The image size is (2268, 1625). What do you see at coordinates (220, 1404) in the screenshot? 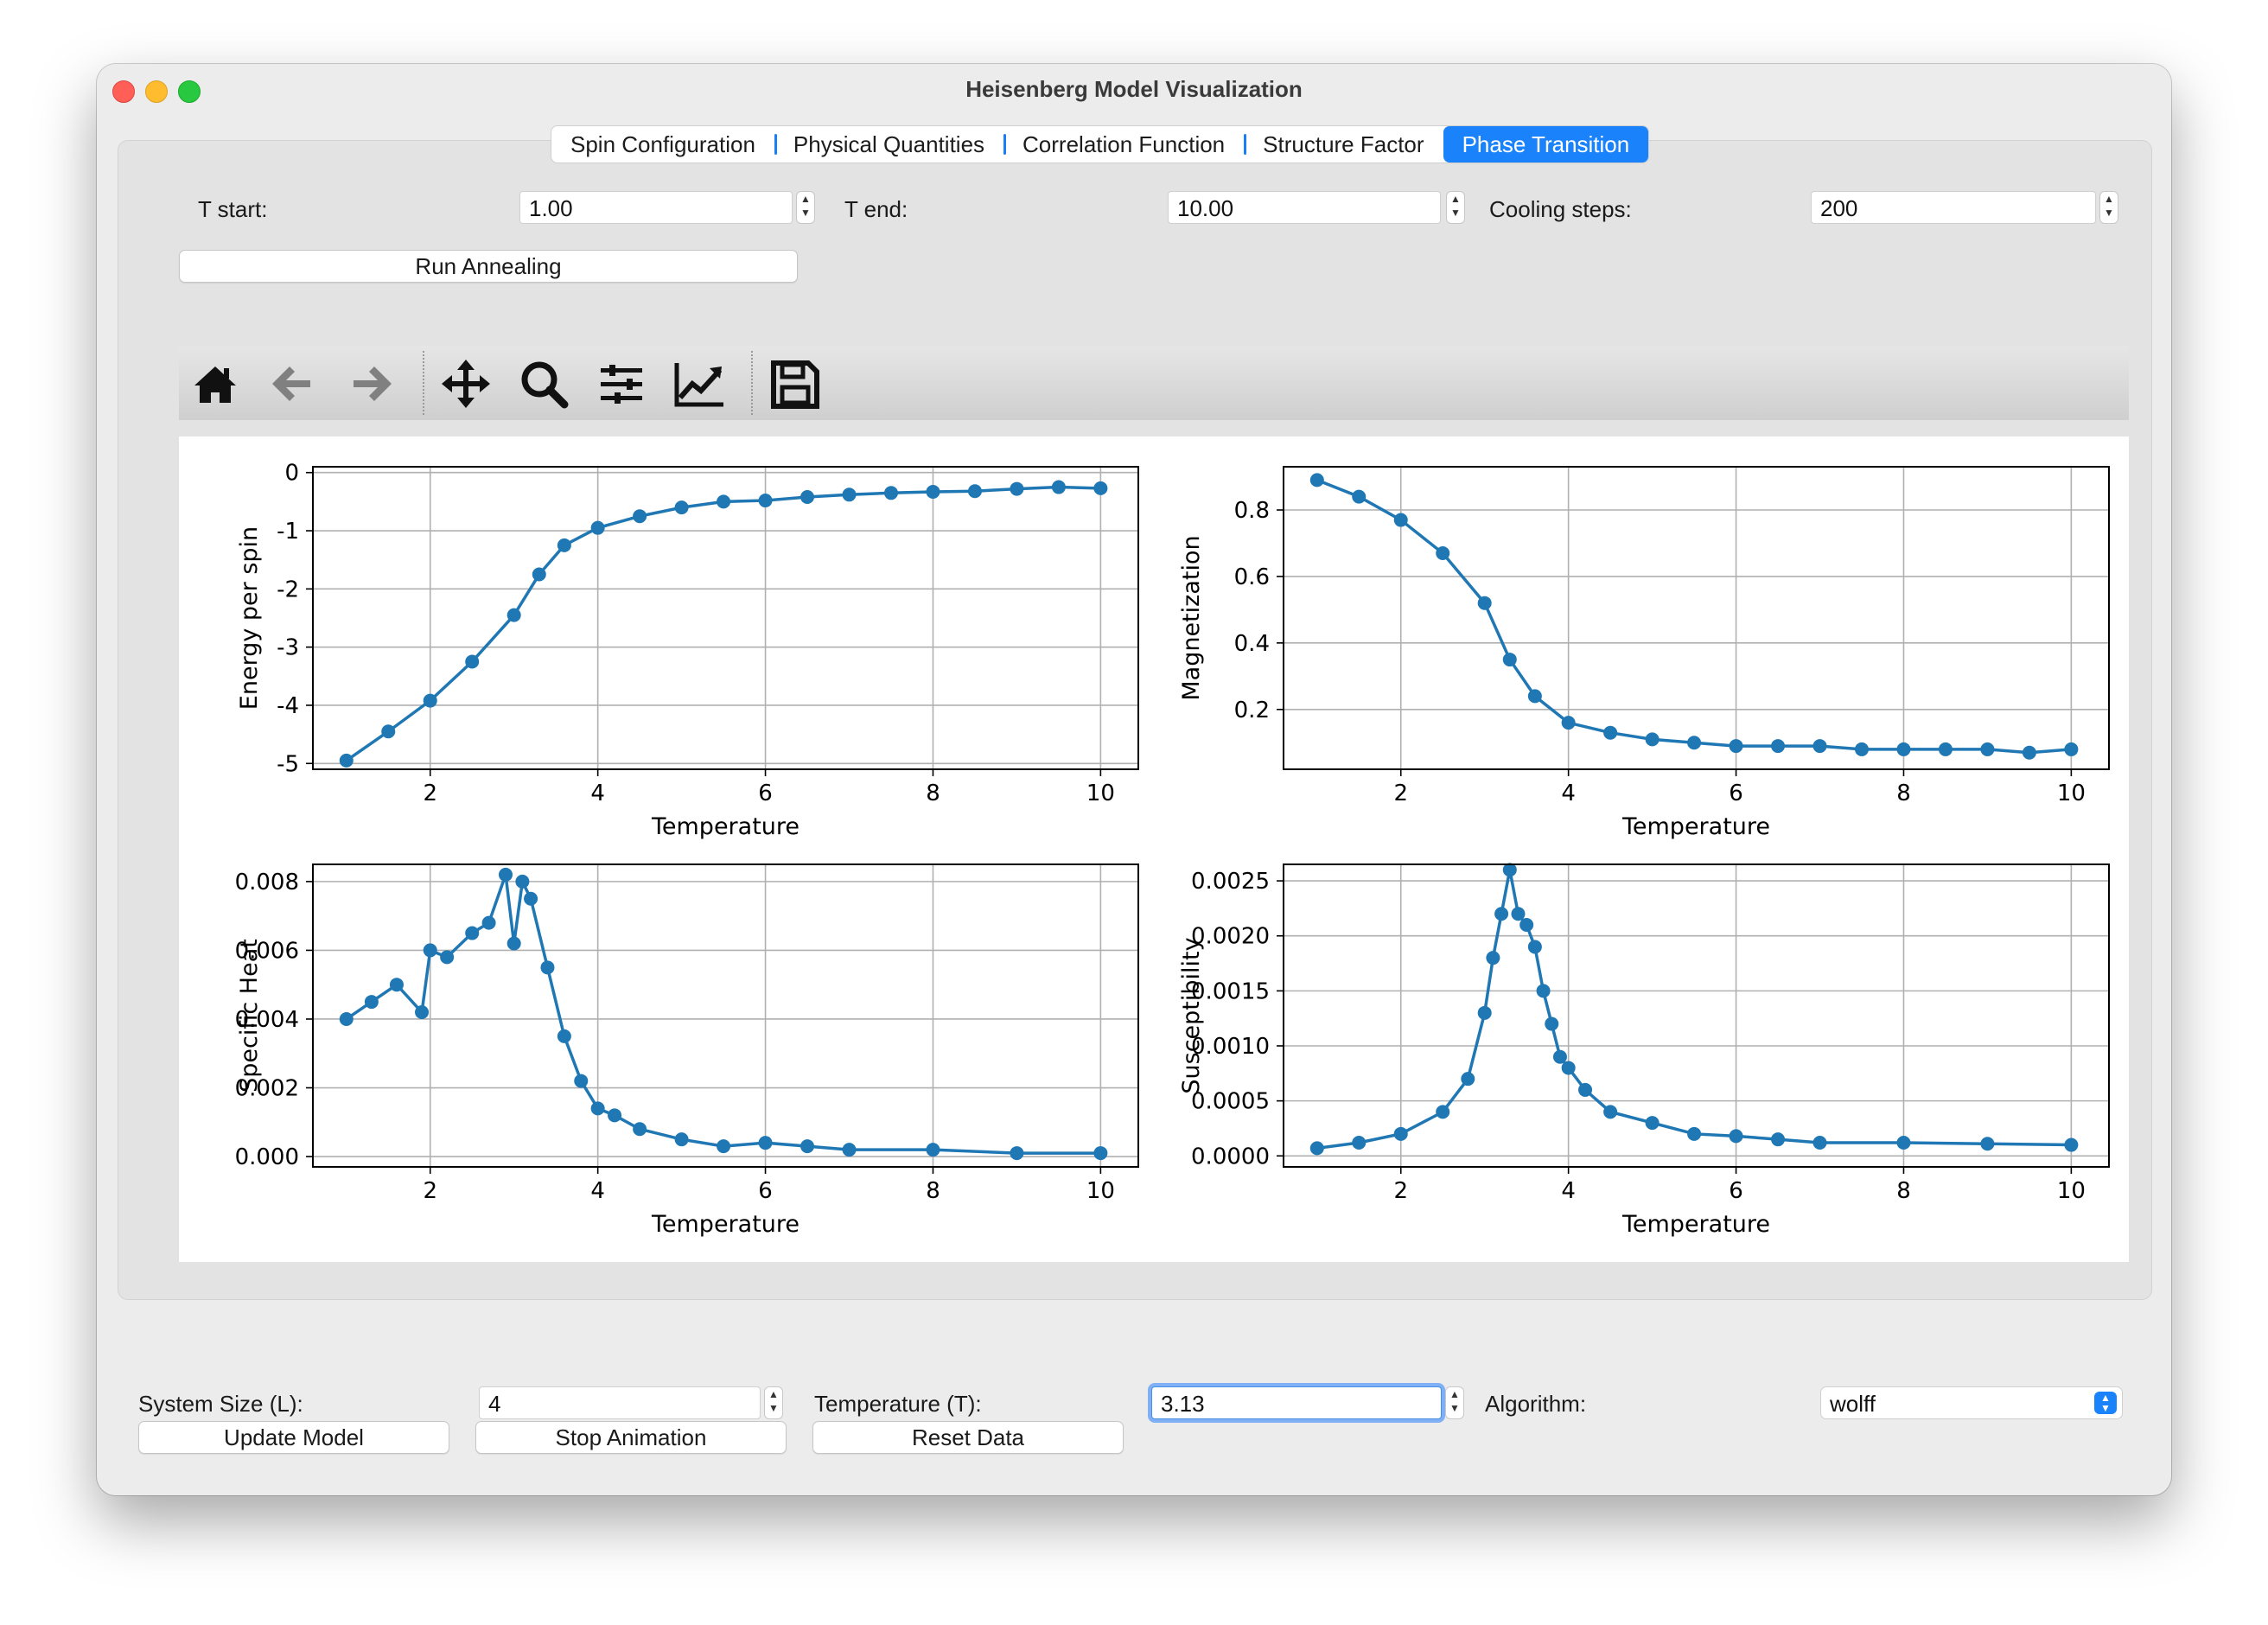
I see `system-size-label: System Size (L):` at bounding box center [220, 1404].